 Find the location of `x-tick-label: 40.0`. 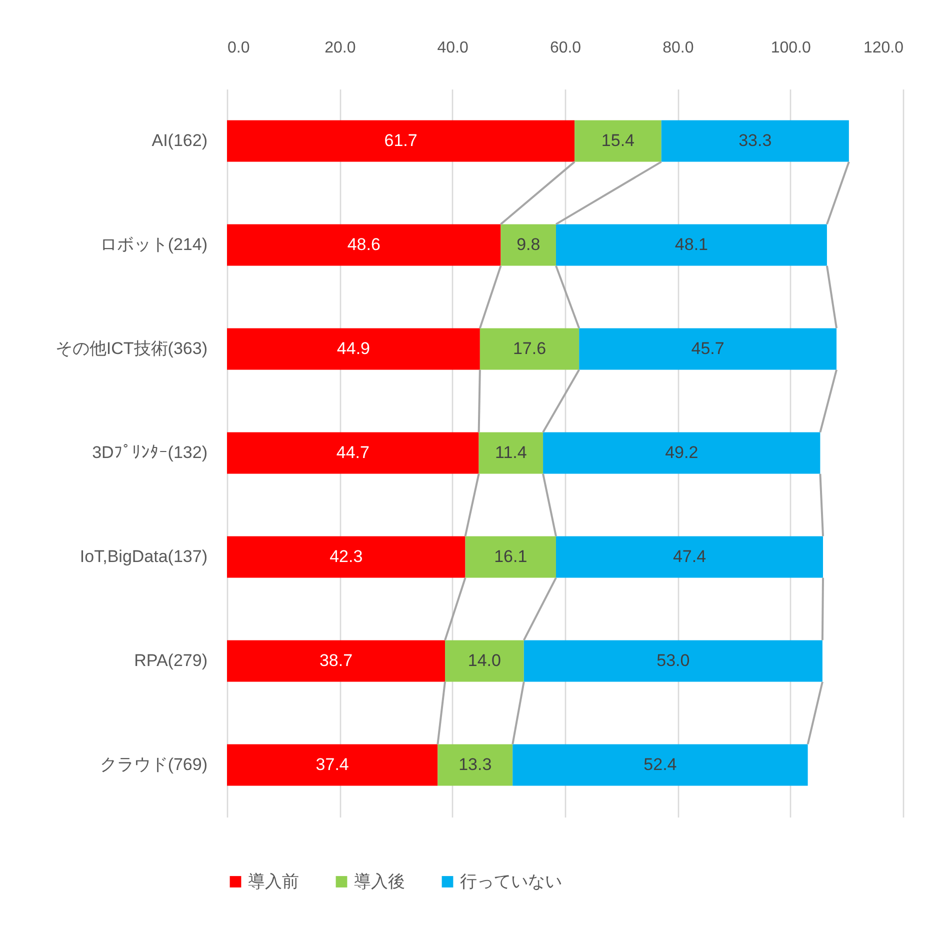

x-tick-label: 40.0 is located at coordinates (453, 48).